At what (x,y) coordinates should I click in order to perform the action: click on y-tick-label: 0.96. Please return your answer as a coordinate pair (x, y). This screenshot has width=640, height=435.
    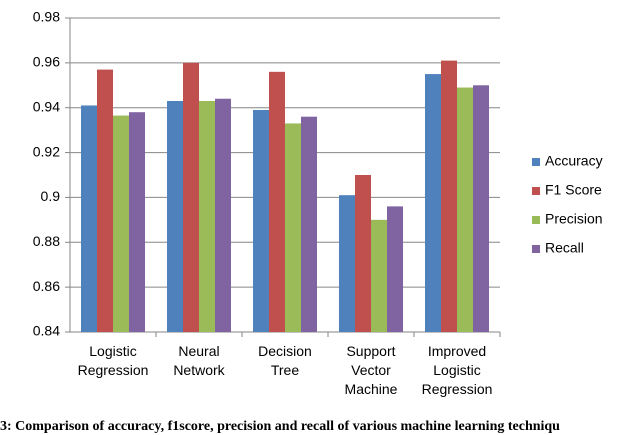
    Looking at the image, I should click on (46, 62).